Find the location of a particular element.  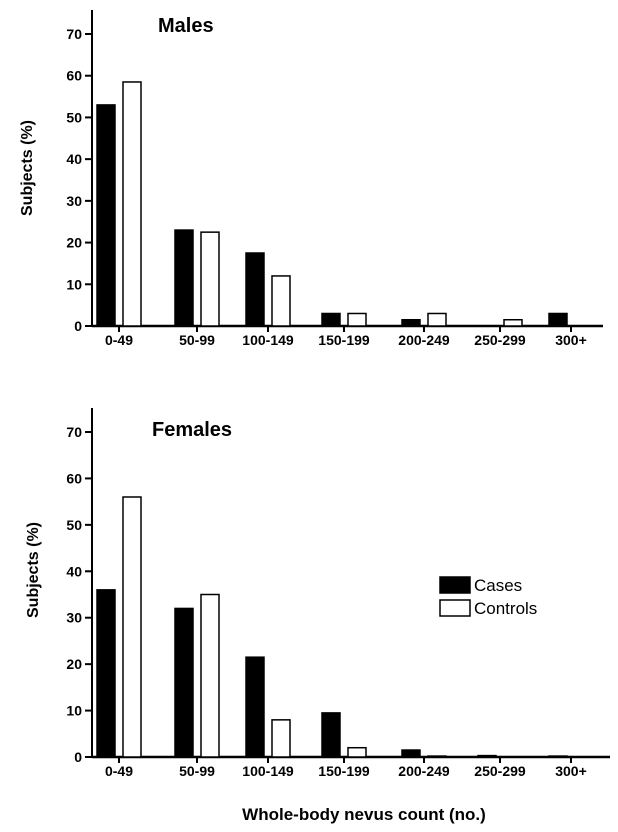

x-tick-label-1-2: 100-149 is located at coordinates (268, 771).